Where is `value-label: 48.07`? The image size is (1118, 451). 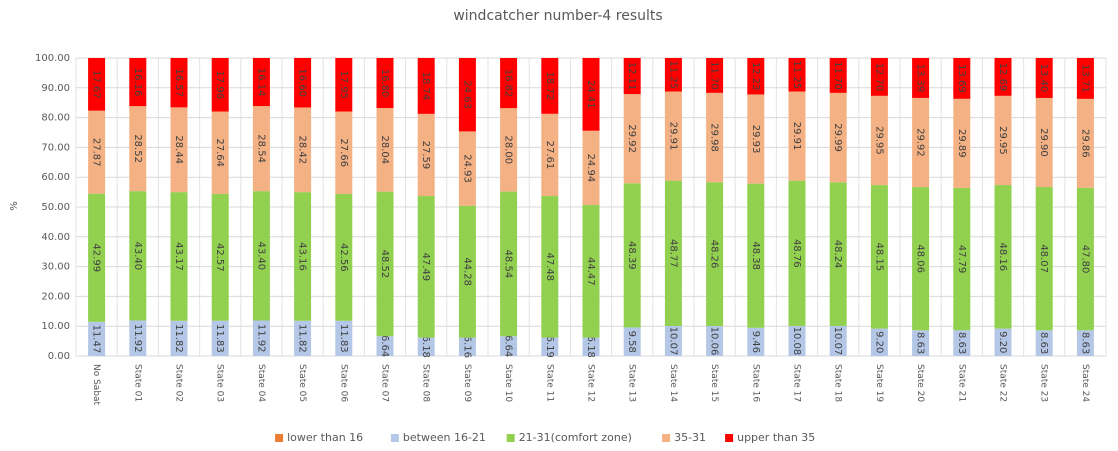 value-label: 48.07 is located at coordinates (1043, 258).